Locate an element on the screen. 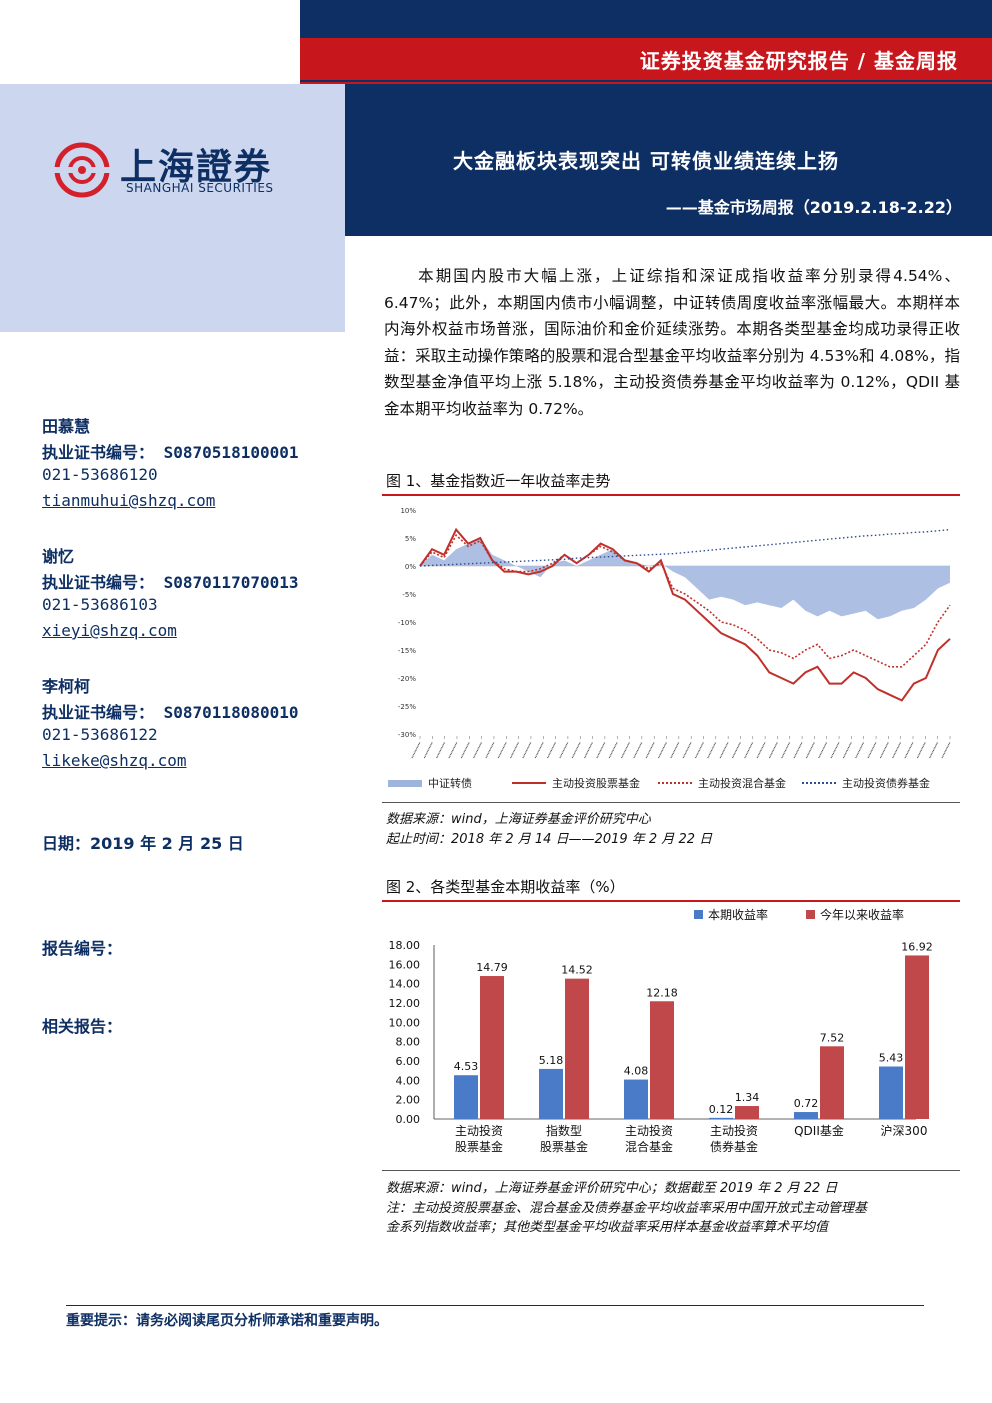 This screenshot has width=992, height=1403. category-label: QDII基金 is located at coordinates (819, 1130).